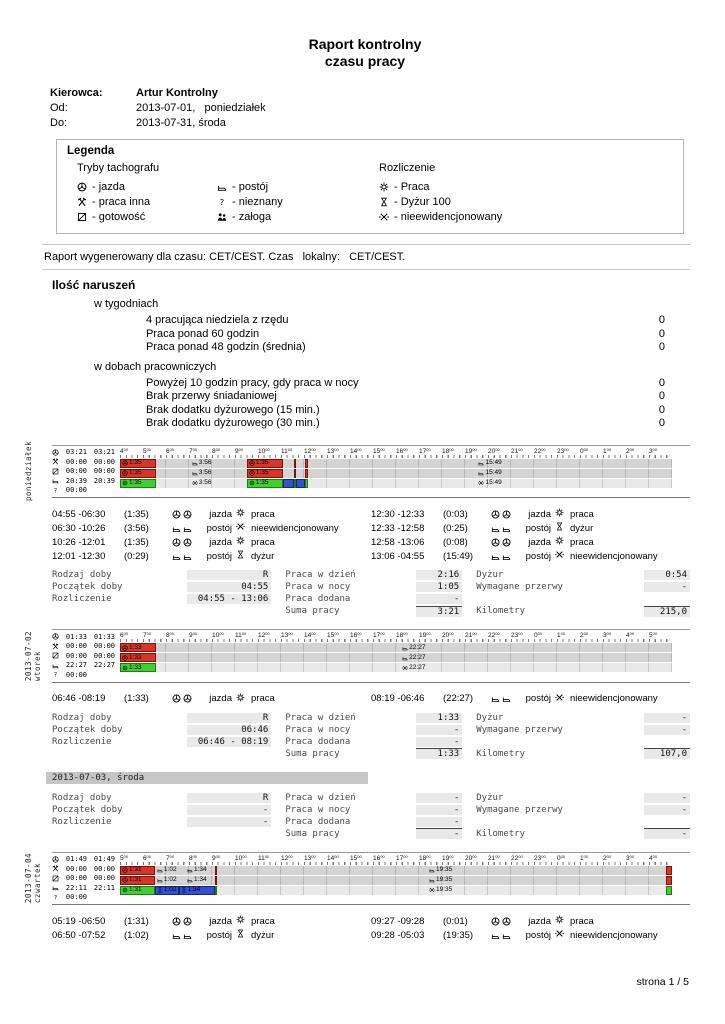 This screenshot has width=725, height=1024. I want to click on activity: 12:58 -13:06 (0:08) jazda praca, so click(530, 542).